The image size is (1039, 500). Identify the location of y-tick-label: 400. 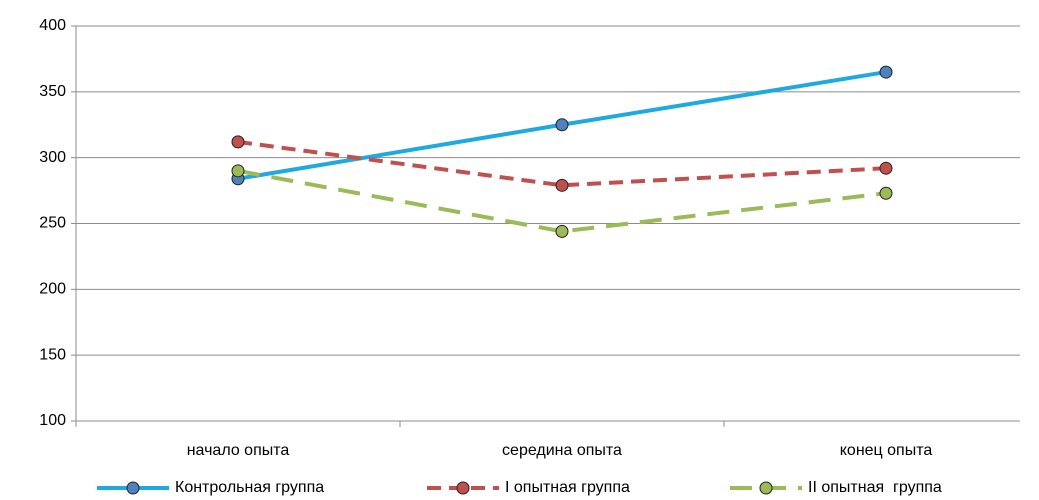
(52, 25).